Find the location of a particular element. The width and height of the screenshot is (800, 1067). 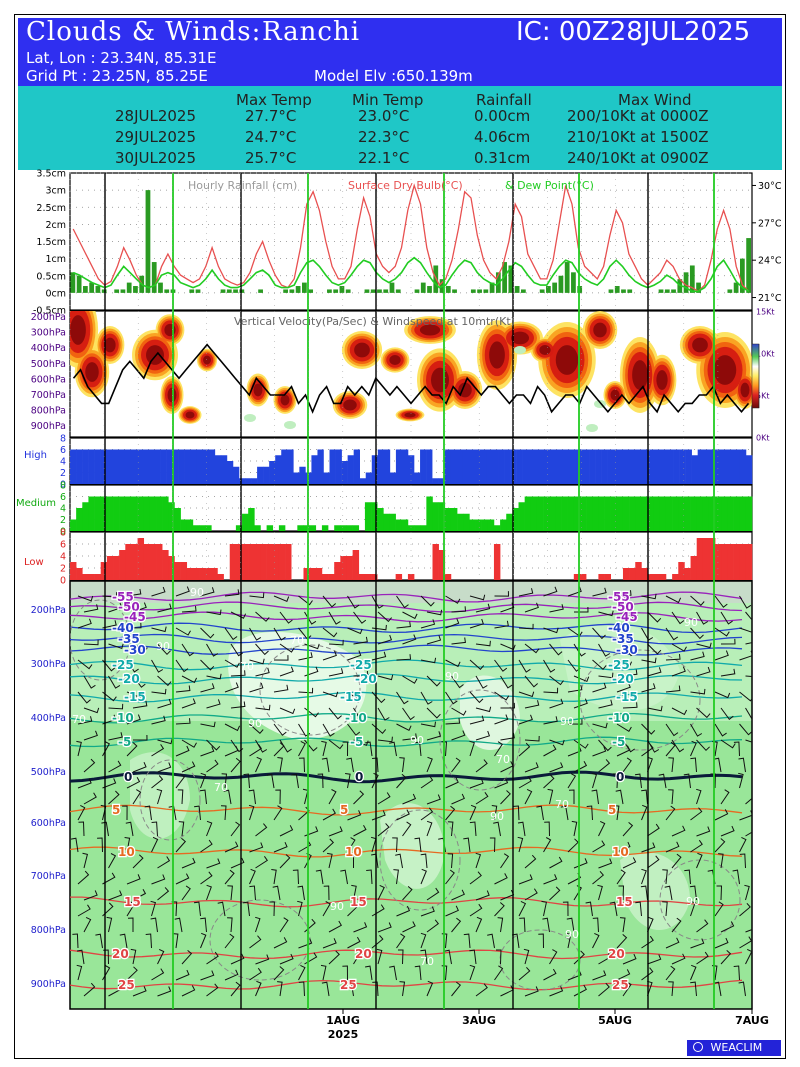

temp-contour-label: -25 is located at coordinates (361, 665).